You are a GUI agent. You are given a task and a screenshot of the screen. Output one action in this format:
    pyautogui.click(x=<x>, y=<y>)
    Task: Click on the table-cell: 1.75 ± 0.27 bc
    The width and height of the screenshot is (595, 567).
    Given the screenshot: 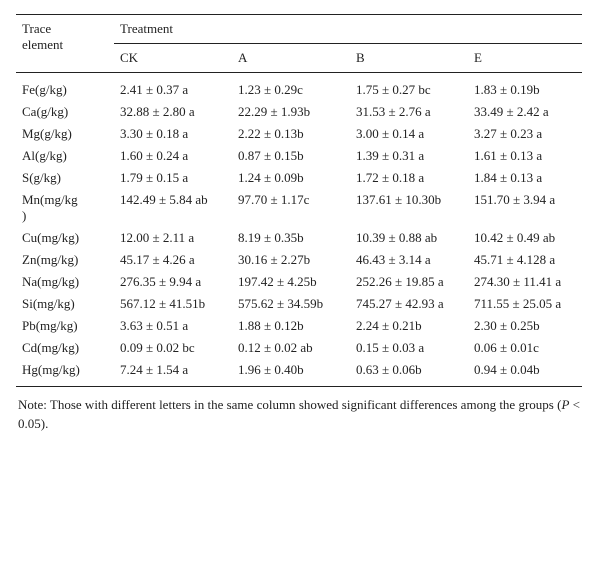 What is the action you would take?
    pyautogui.click(x=393, y=89)
    